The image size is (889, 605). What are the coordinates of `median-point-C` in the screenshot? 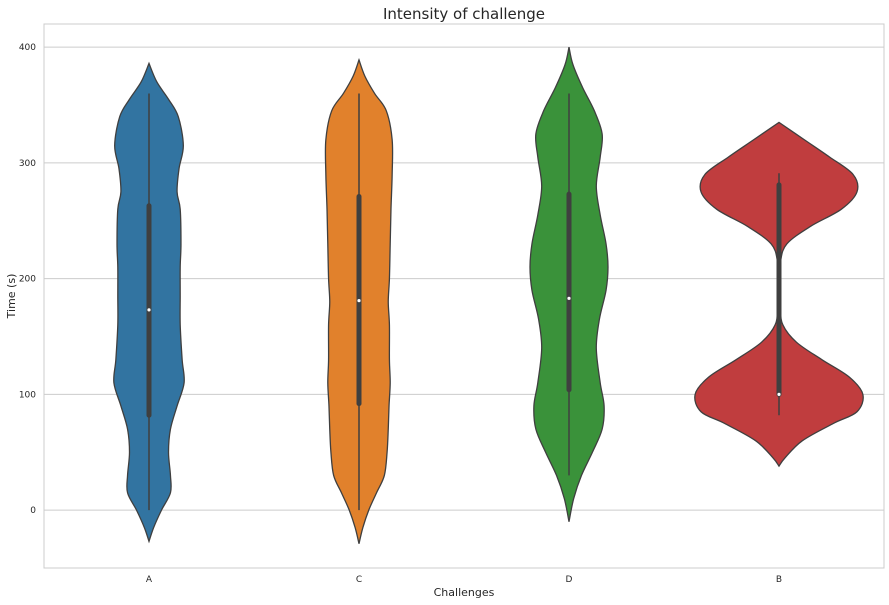 It's located at (359, 301).